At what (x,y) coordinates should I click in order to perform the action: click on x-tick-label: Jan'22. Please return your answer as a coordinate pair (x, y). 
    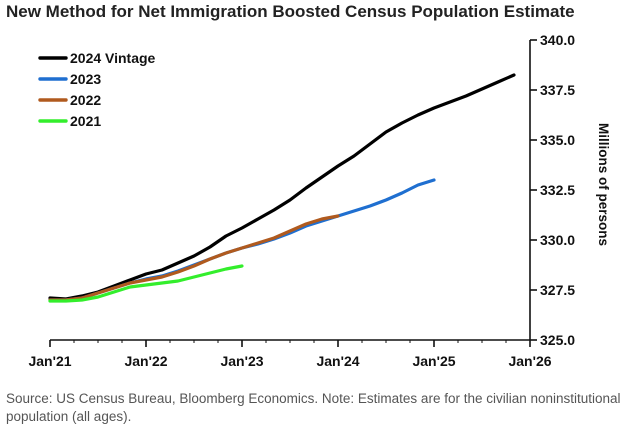
    Looking at the image, I should click on (145, 361).